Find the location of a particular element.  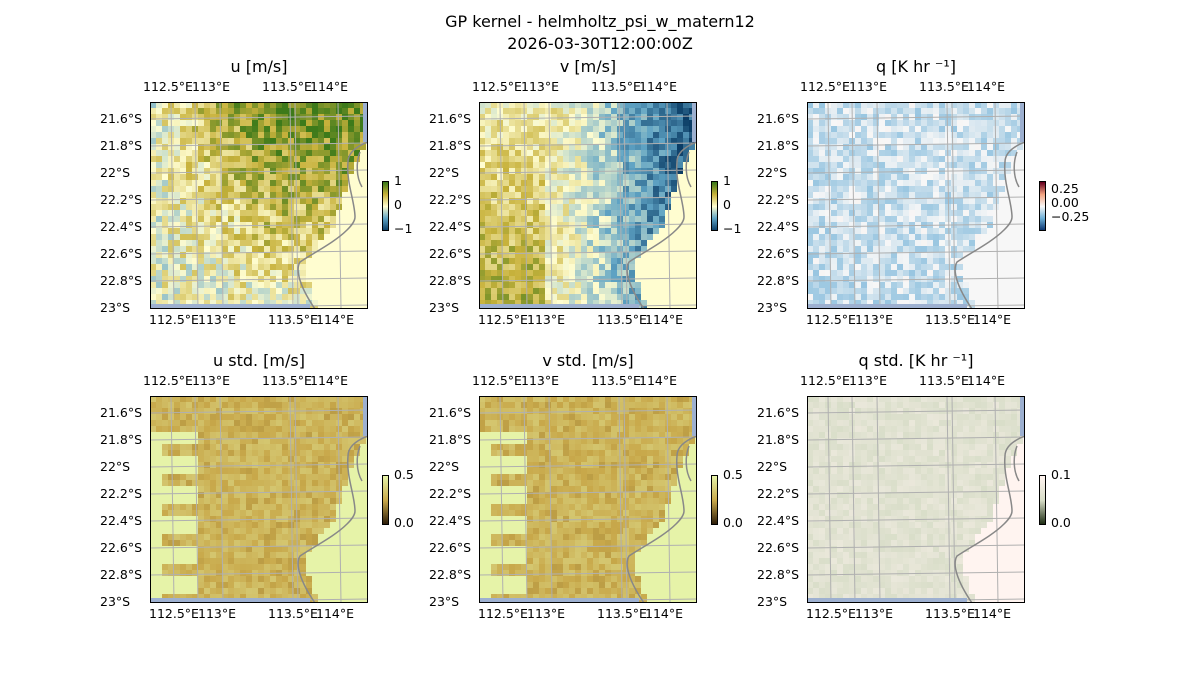

grid-meridian is located at coordinates (501, 205).